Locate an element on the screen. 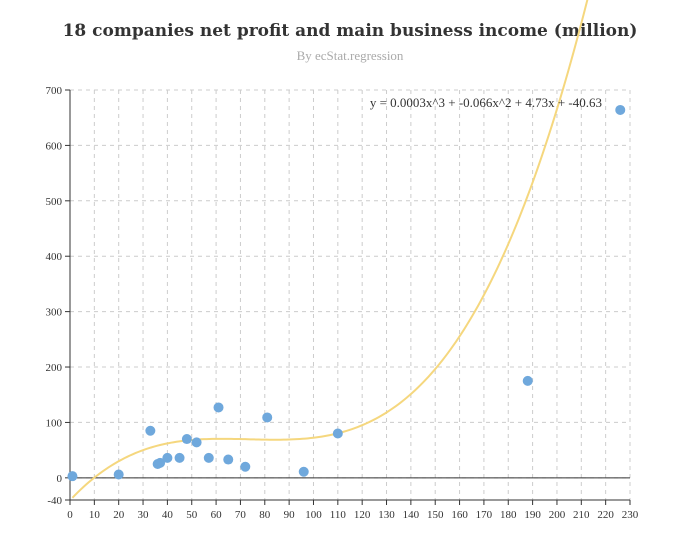  y-tick-label: 700 is located at coordinates (54, 91).